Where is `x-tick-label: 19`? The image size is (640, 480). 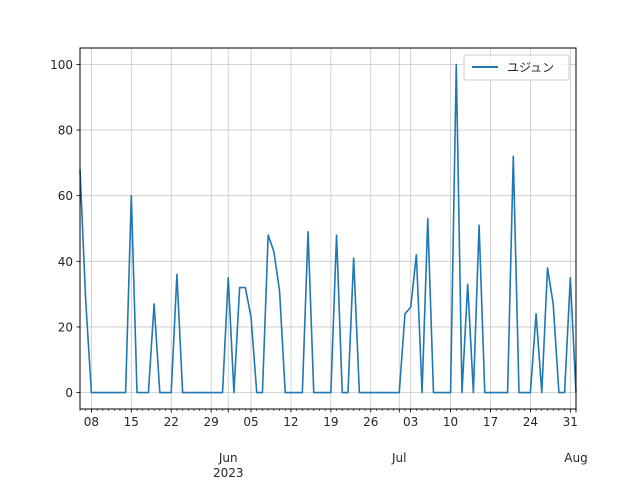 x-tick-label: 19 is located at coordinates (330, 422).